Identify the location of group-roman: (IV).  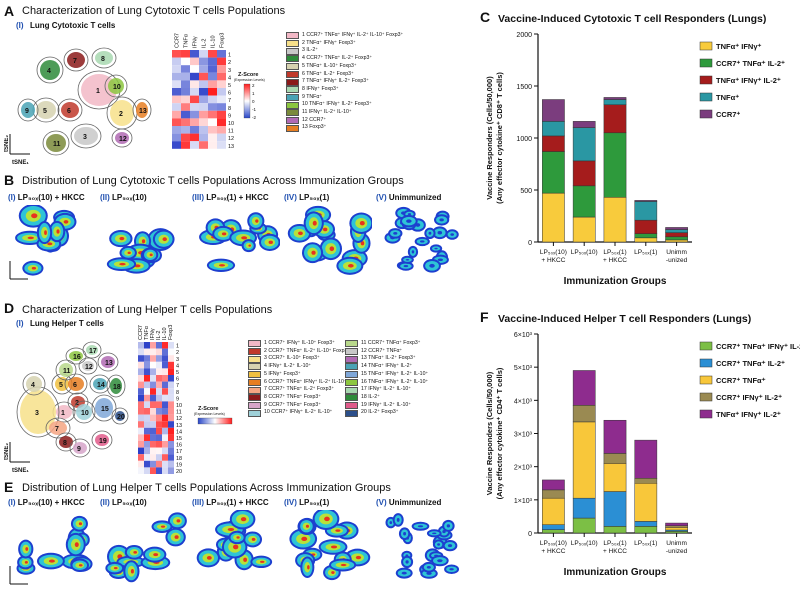
(292, 197).